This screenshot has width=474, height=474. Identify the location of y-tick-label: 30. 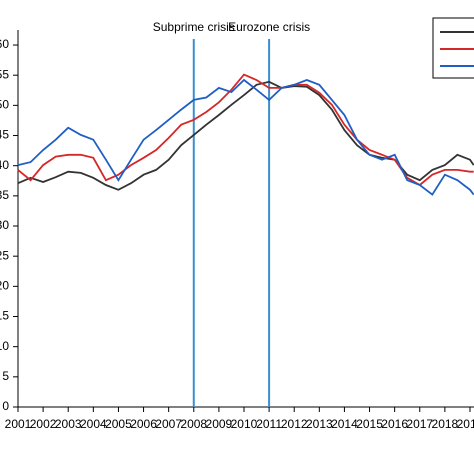
(4, 225).